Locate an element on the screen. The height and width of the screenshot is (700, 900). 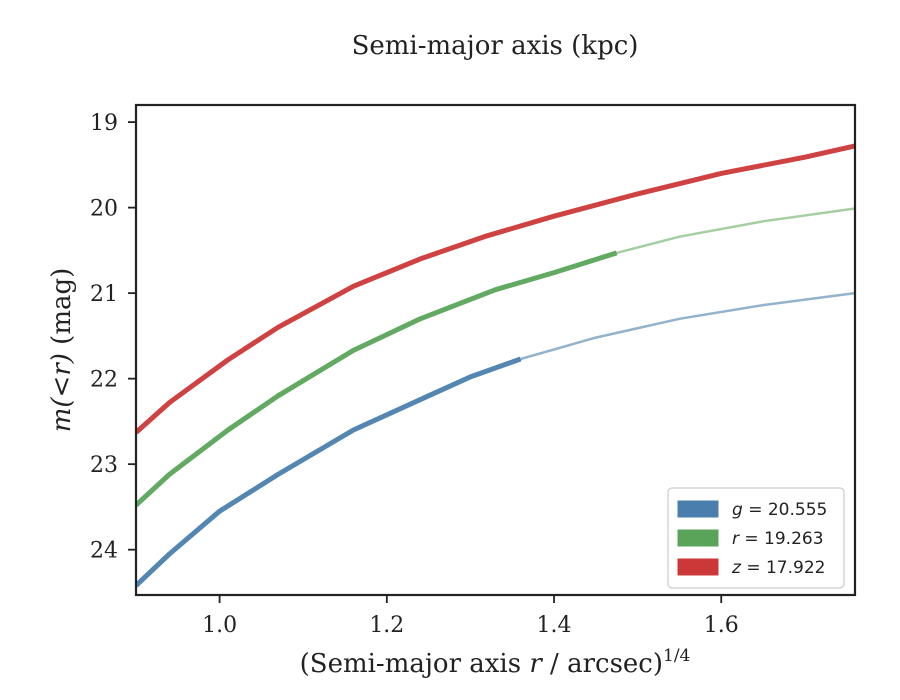
y-tick-label: 22 is located at coordinates (104, 380).